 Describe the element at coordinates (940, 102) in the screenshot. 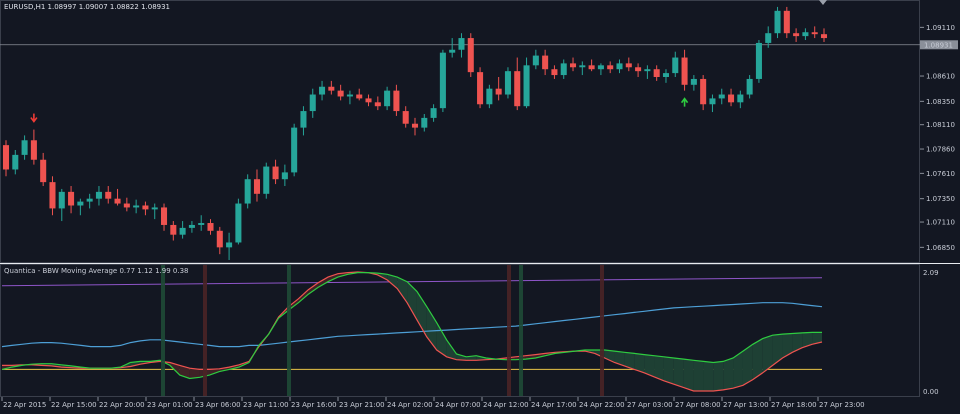

I see `price-tick-label: 1.08350` at that location.